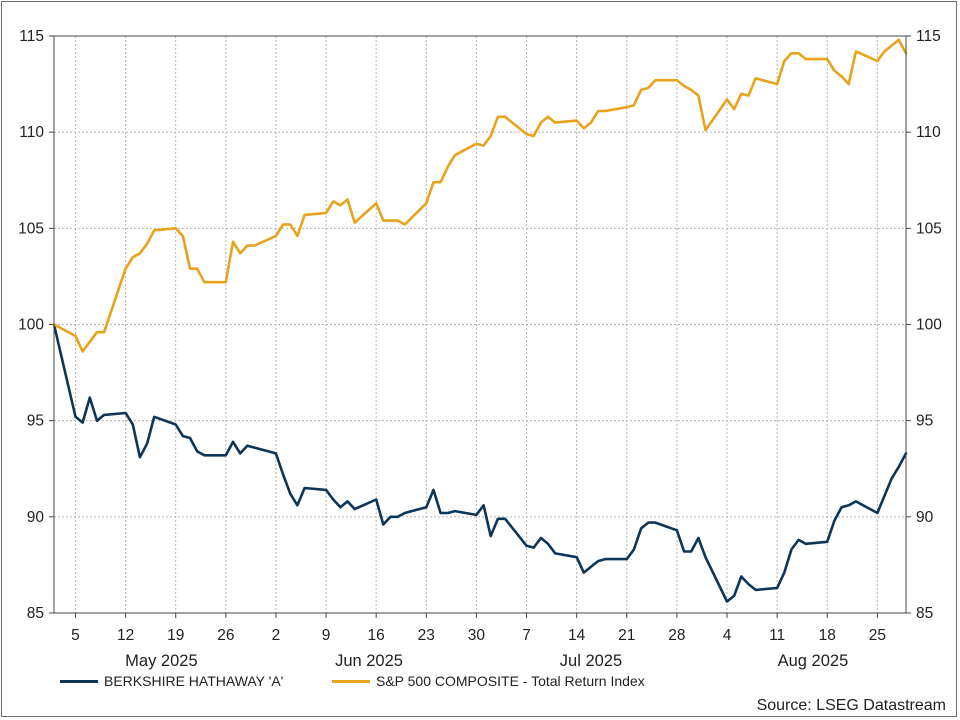 Image resolution: width=960 pixels, height=720 pixels. I want to click on x-tick-label: 9, so click(326, 635).